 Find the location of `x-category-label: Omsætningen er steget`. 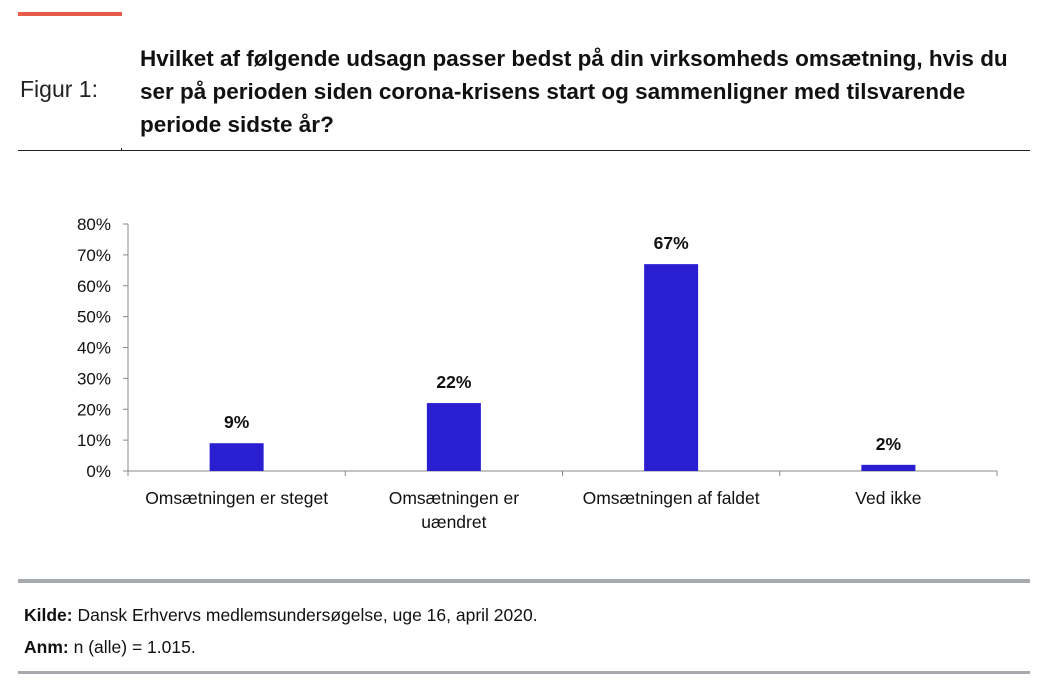

x-category-label: Omsætningen er steget is located at coordinates (236, 498).